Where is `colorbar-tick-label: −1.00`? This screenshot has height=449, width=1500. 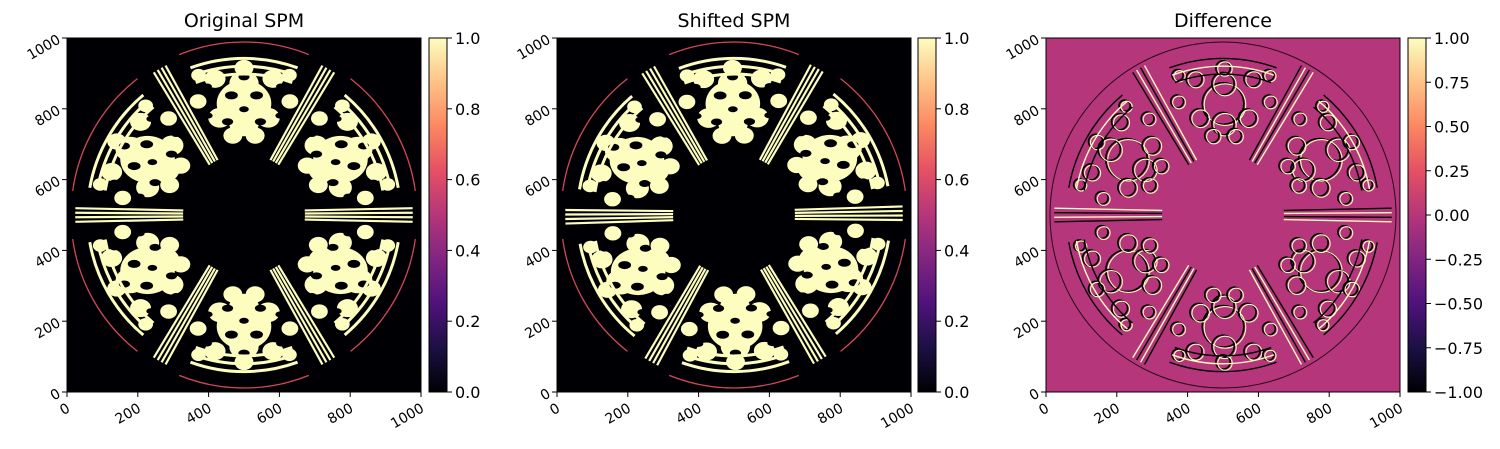
colorbar-tick-label: −1.00 is located at coordinates (1458, 392).